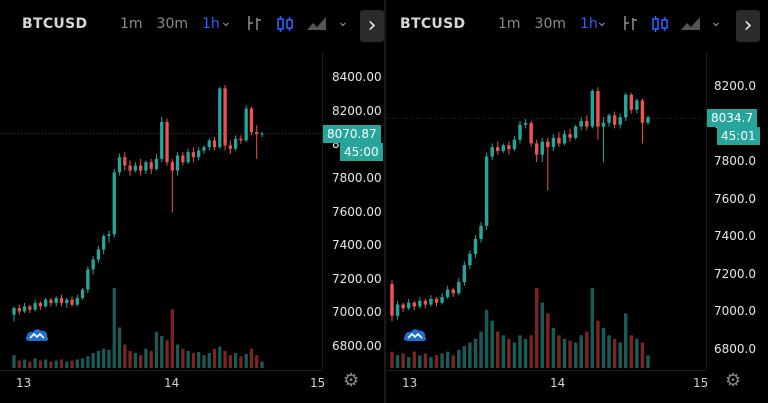  What do you see at coordinates (735, 236) in the screenshot?
I see `price-tick-label: 7400.0` at bounding box center [735, 236].